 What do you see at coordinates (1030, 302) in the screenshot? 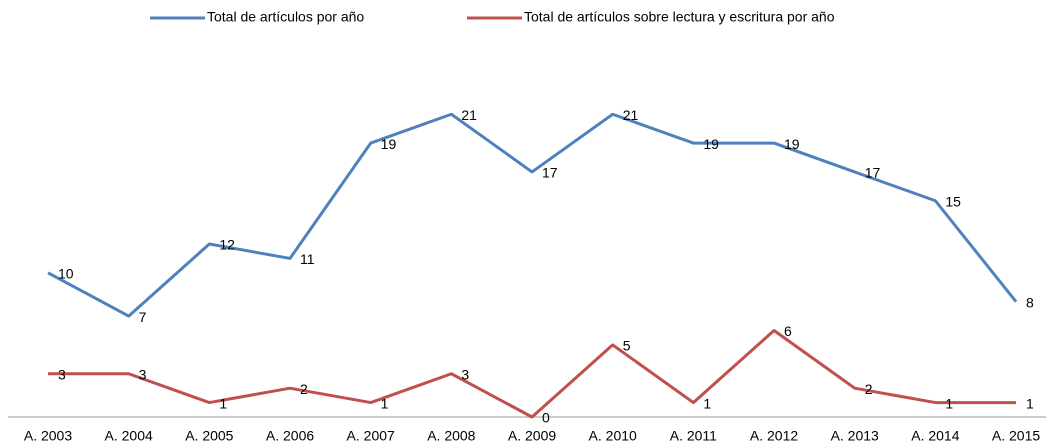
I see `data-label: 8` at bounding box center [1030, 302].